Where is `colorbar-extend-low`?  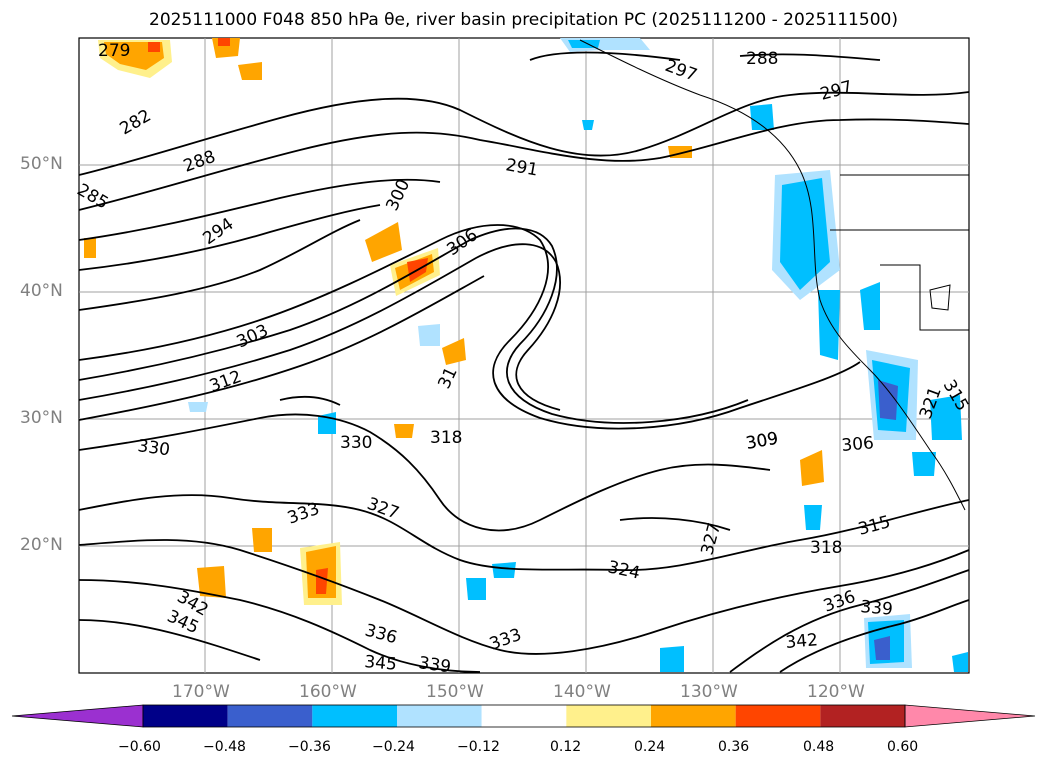 colorbar-extend-low is located at coordinates (77, 716).